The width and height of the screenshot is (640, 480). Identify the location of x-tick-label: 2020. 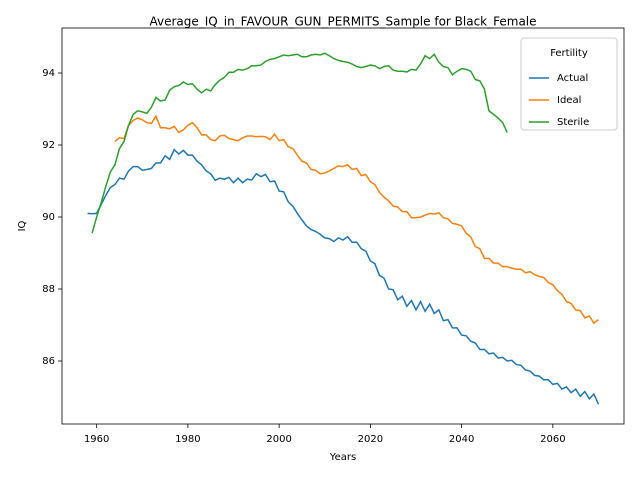
(370, 439).